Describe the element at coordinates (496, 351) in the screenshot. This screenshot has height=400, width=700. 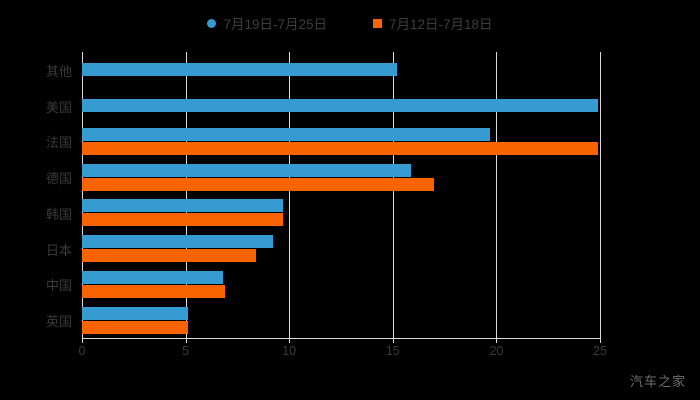
I see `x-tick-label: 20` at that location.